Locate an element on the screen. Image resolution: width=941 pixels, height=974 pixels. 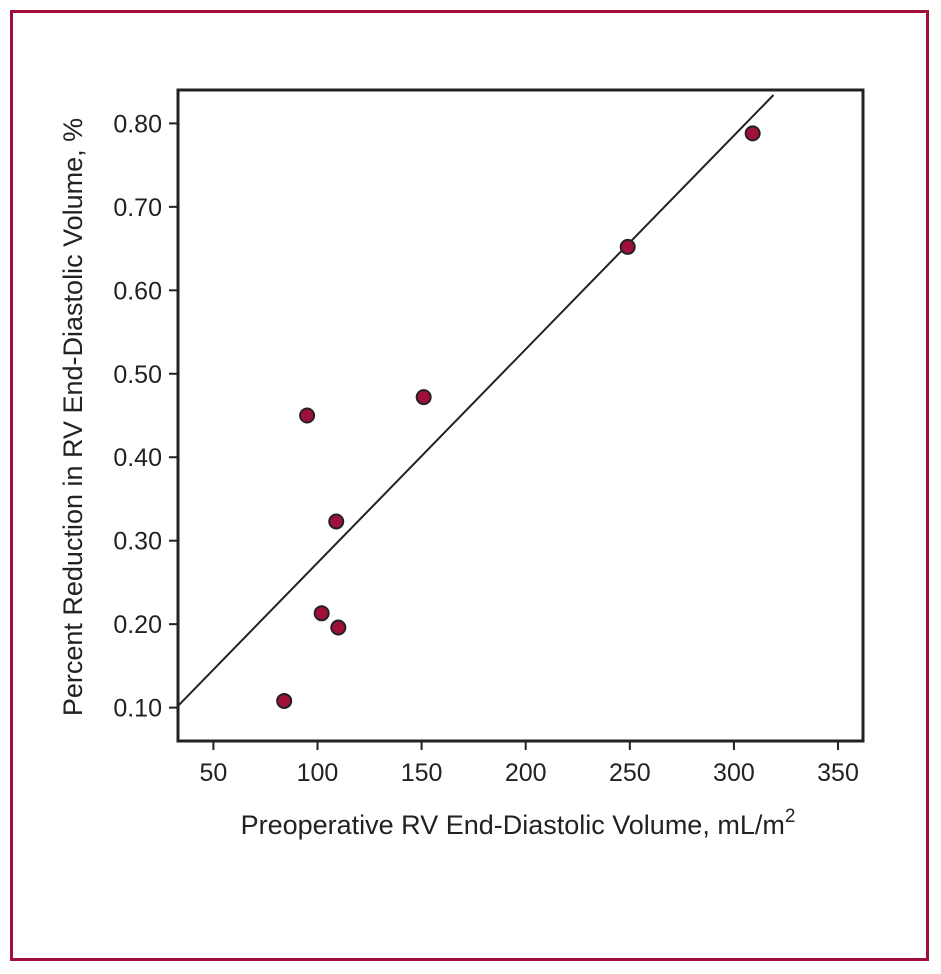
x-axis: 50 100 150 200 250 300 350 is located at coordinates (529, 764).